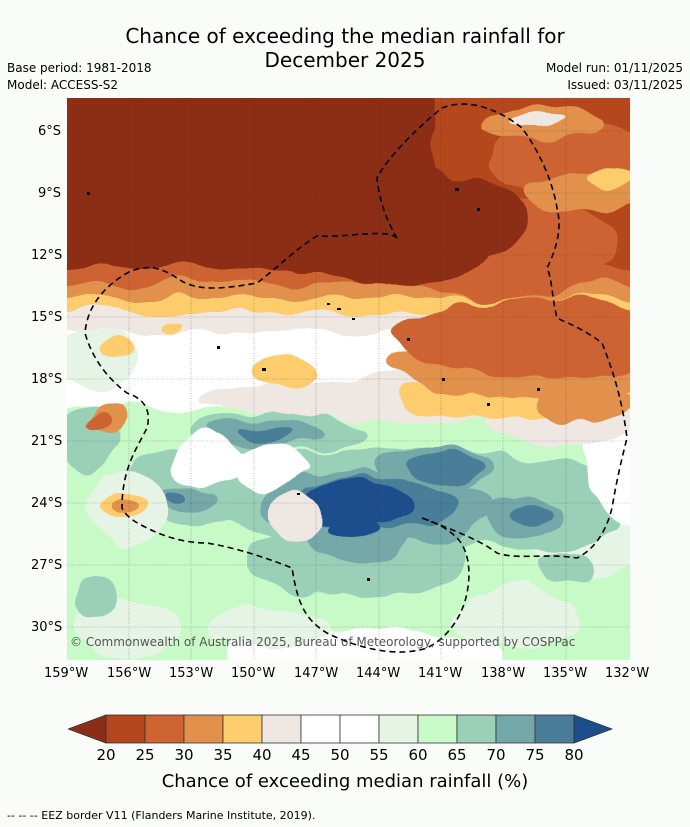 The height and width of the screenshot is (827, 690). What do you see at coordinates (184, 755) in the screenshot?
I see `colorbar-label: 30` at bounding box center [184, 755].